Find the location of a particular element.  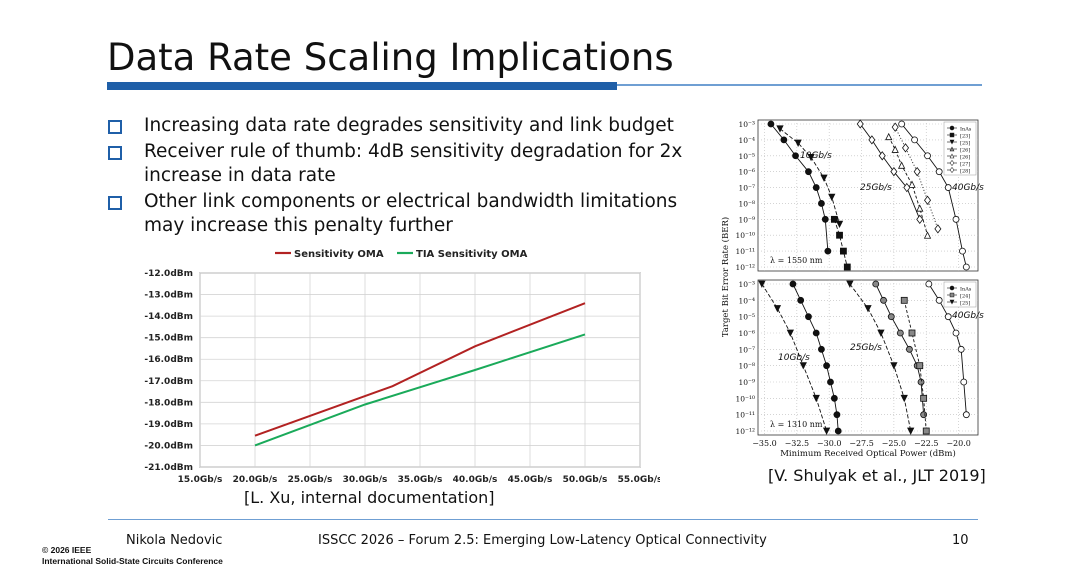

ber-x-tick-label: −27.5 is located at coordinates (861, 443).